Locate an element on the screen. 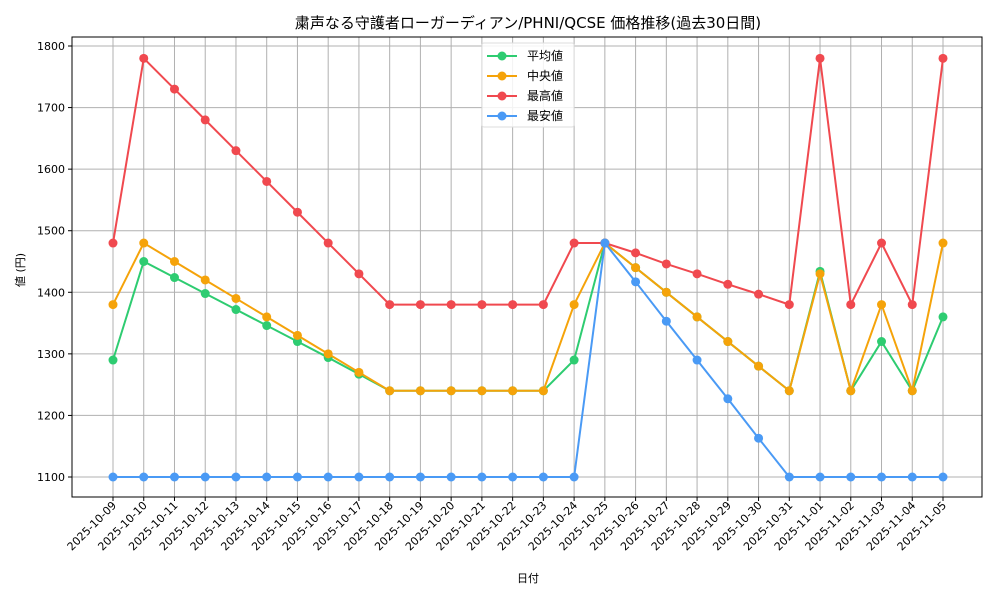 The height and width of the screenshot is (600, 1000). y-tick-label: 1800 is located at coordinates (51, 46).